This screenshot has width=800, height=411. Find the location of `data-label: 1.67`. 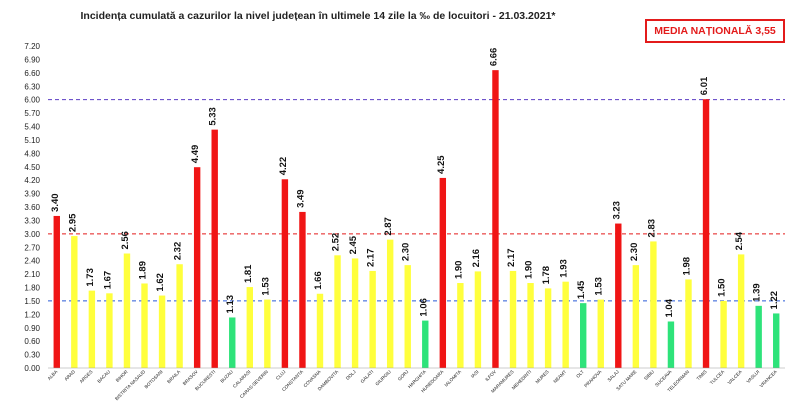

data-label: 1.67 is located at coordinates (107, 280).